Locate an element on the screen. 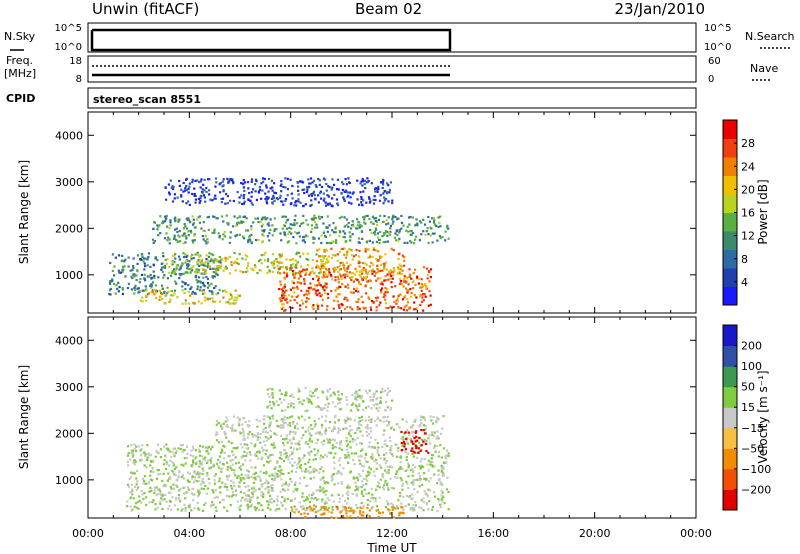 The image size is (800, 554). velocity-colorbar-label: Velocity [m s⁻¹] is located at coordinates (763, 416).